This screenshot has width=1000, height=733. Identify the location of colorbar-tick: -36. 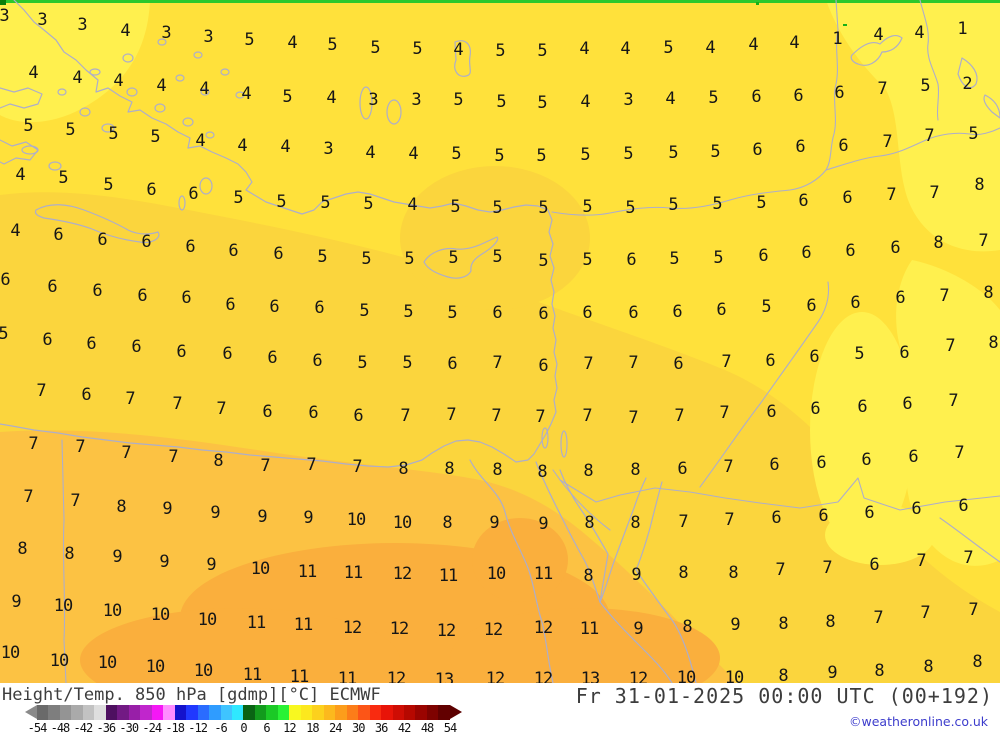
(106, 727).